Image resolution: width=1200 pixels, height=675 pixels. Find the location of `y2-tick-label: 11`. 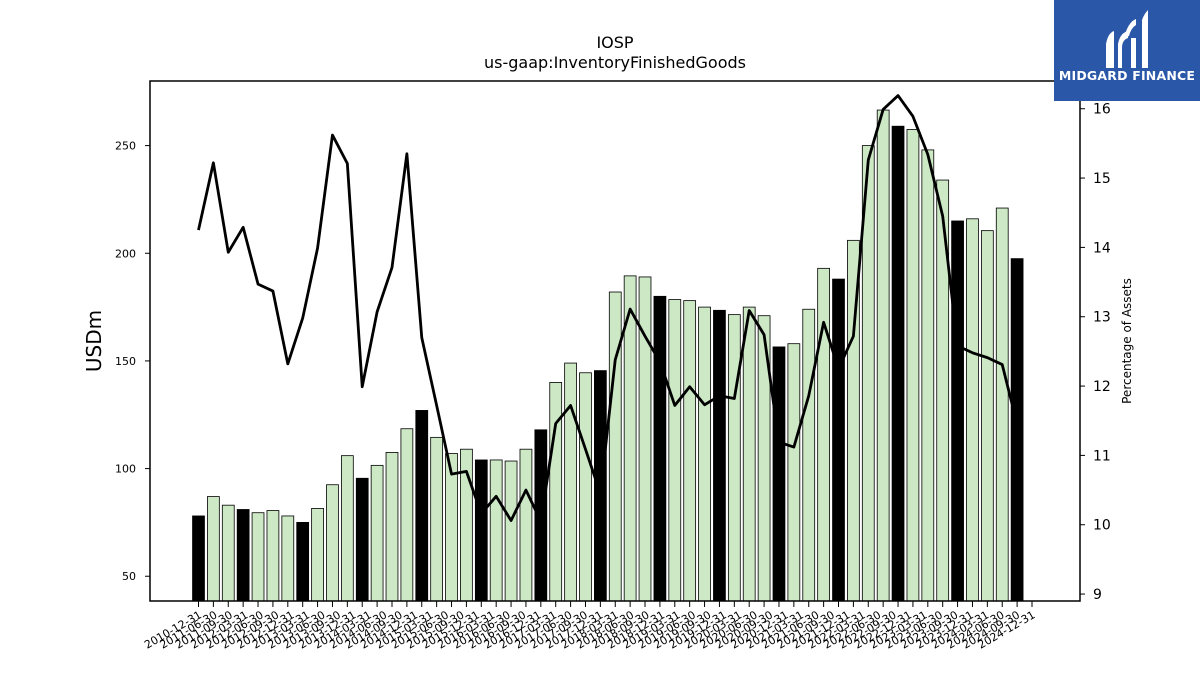

y2-tick-label: 11 is located at coordinates (1102, 456).